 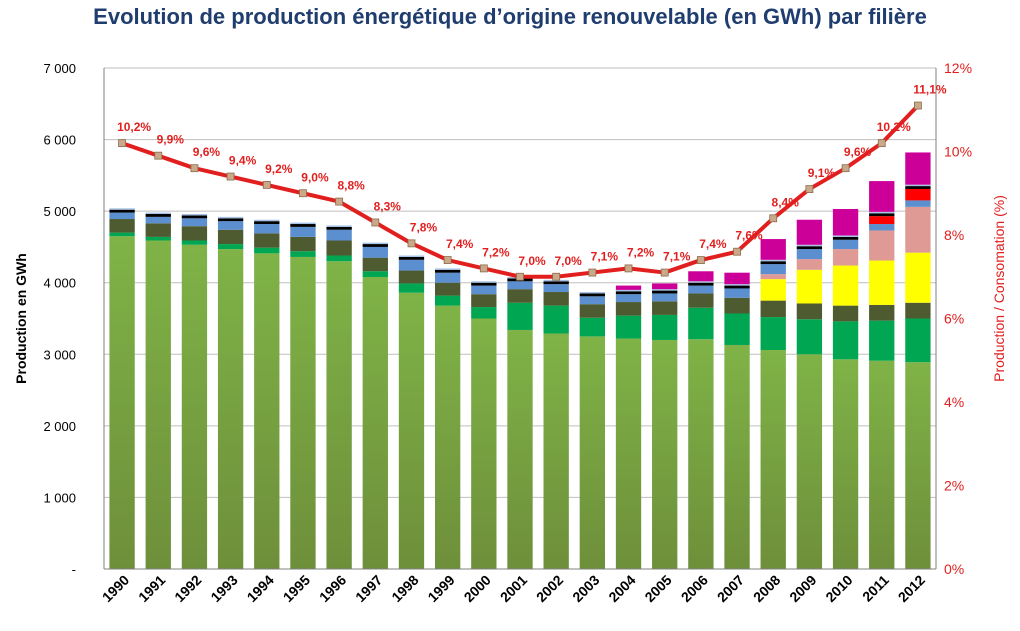 I want to click on y-tick-label: 6 000, so click(x=59, y=140).